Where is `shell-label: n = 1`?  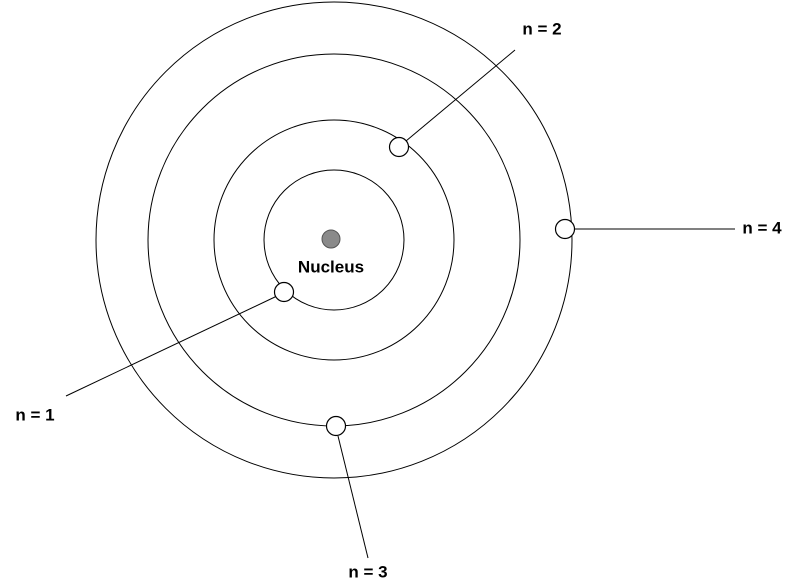 shell-label: n = 1 is located at coordinates (34, 414).